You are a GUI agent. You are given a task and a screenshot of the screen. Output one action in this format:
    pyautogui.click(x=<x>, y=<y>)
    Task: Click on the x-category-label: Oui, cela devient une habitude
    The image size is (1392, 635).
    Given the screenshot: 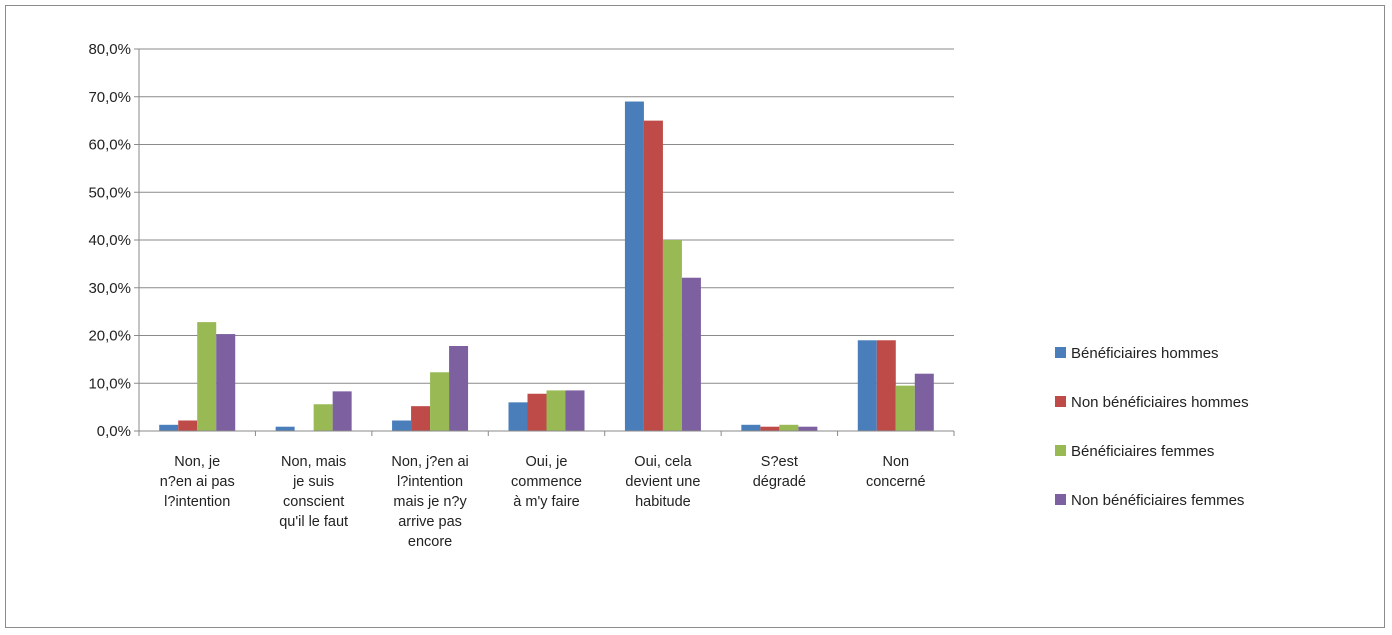 What is the action you would take?
    pyautogui.click(x=662, y=482)
    